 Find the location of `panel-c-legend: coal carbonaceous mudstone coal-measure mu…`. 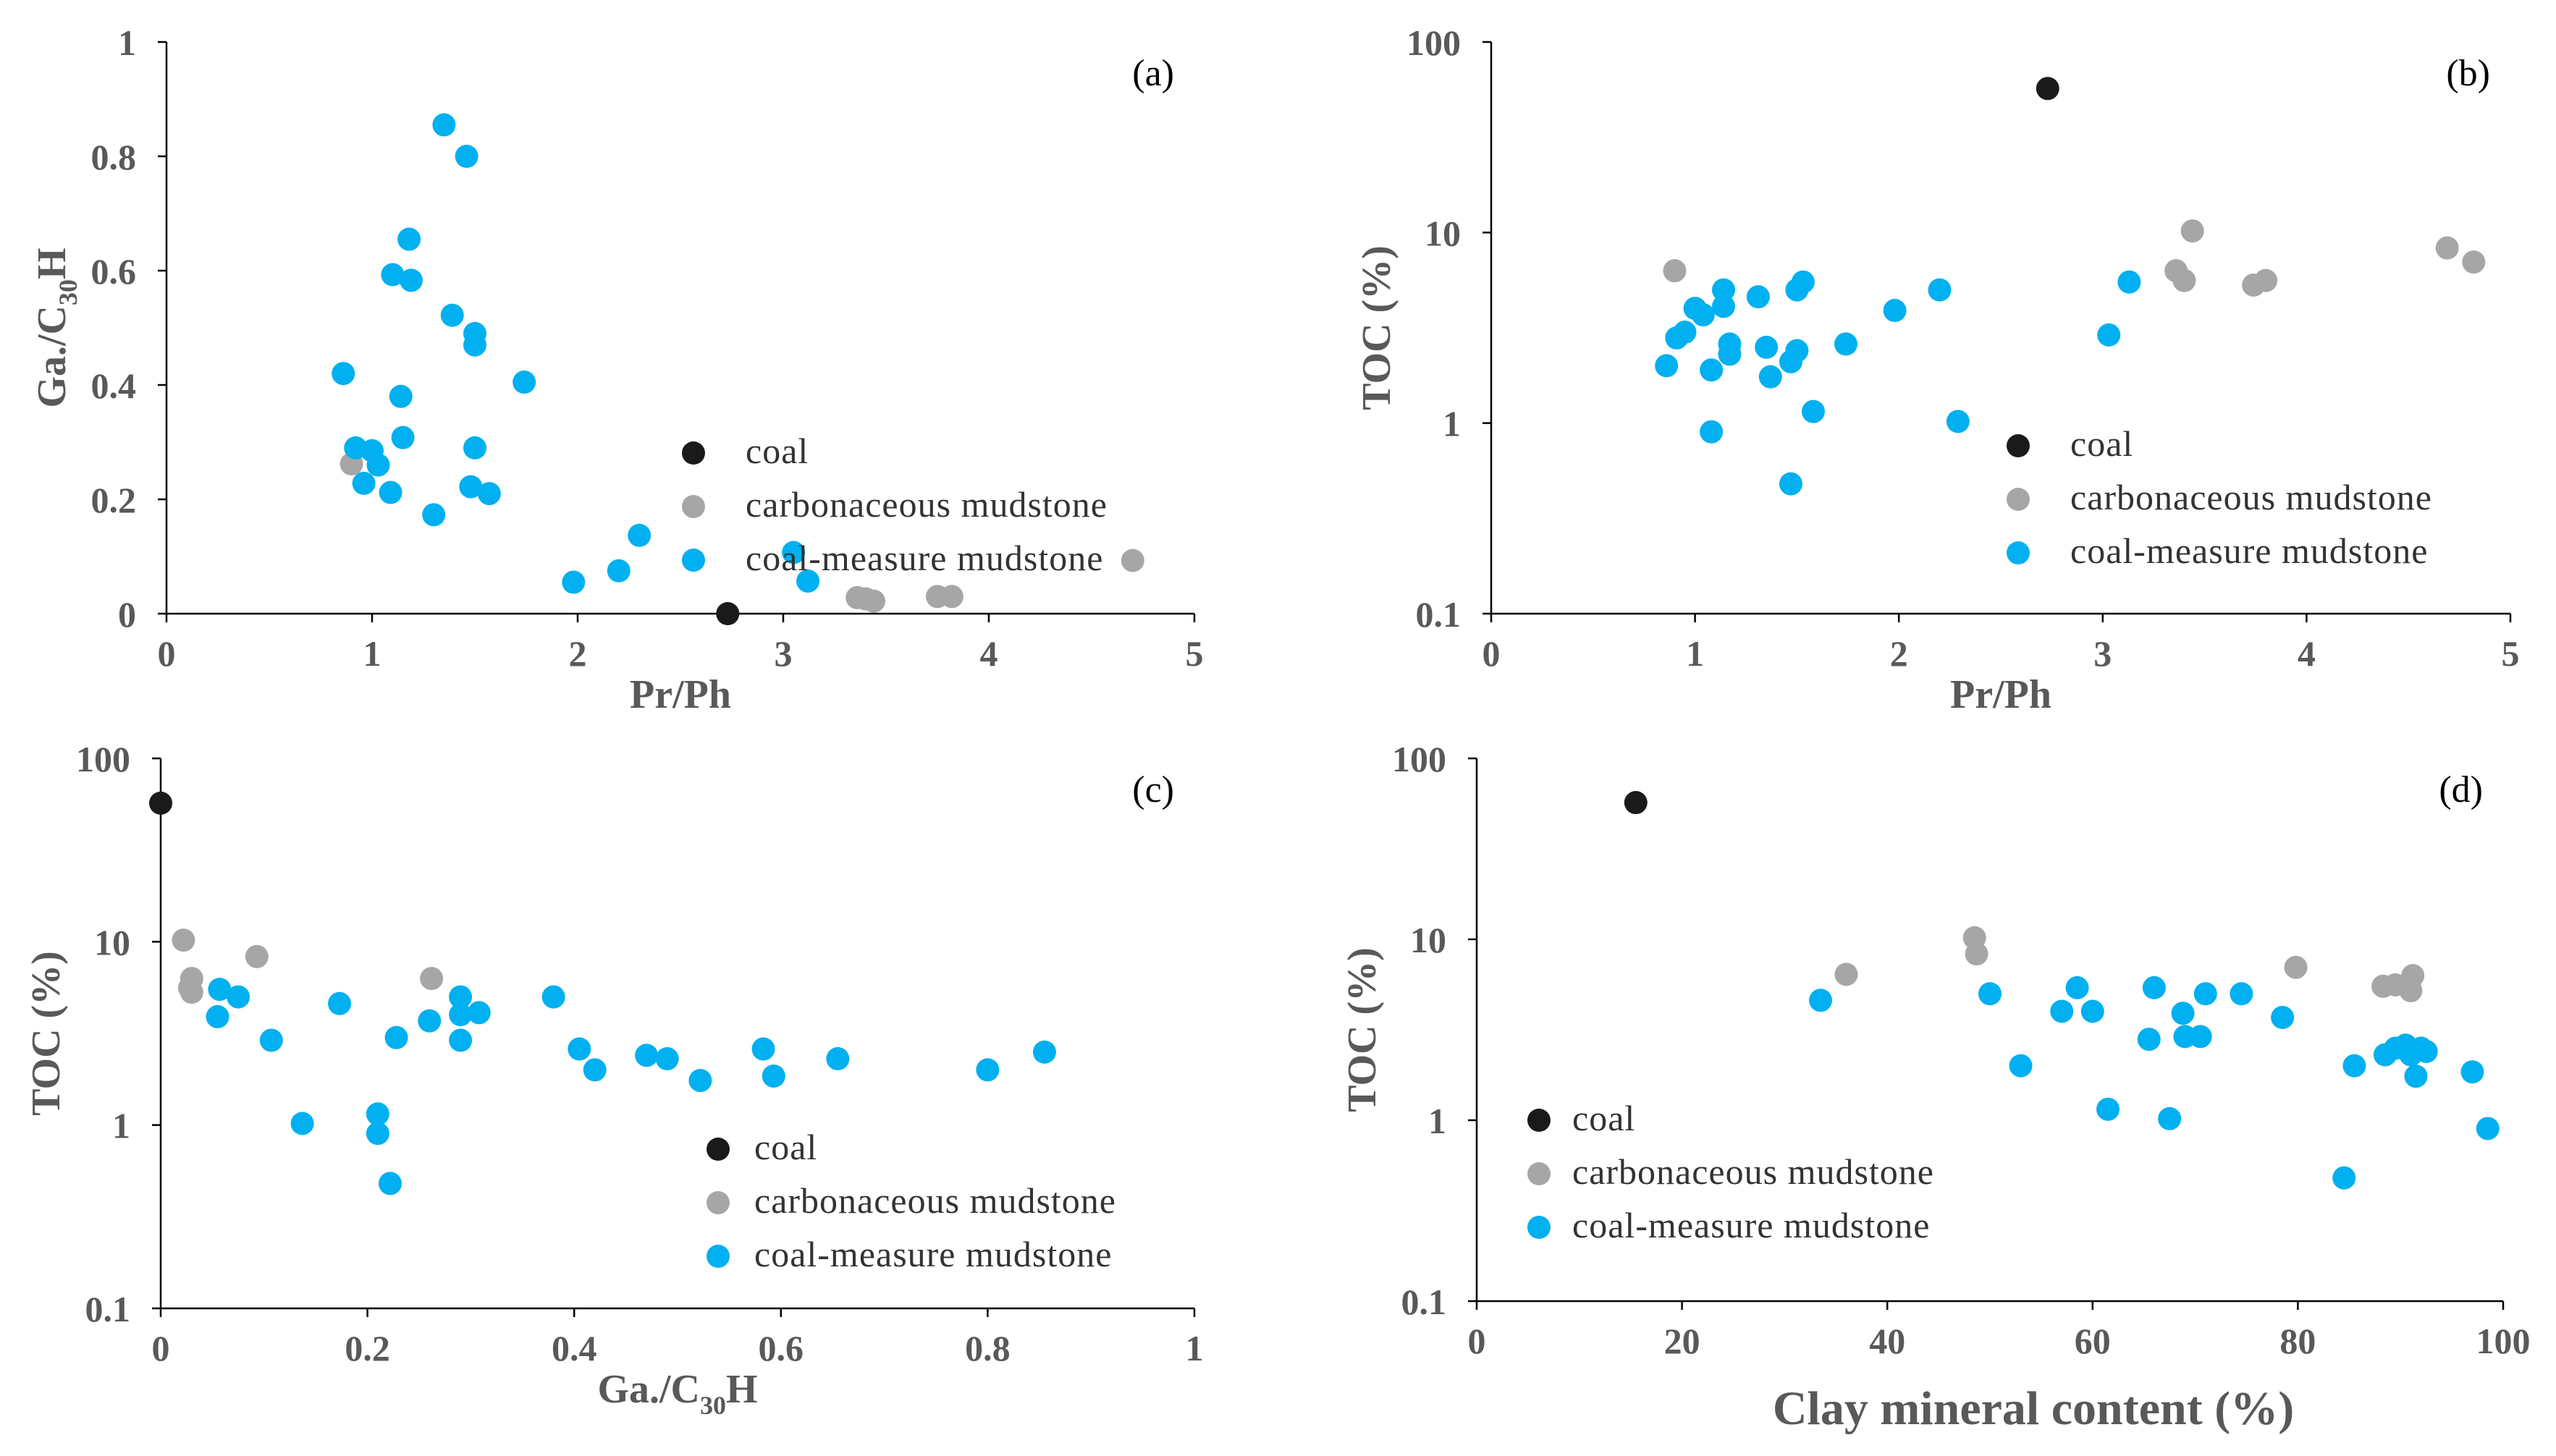

panel-c-legend: coal carbonaceous mudstone coal-measure mu… is located at coordinates (911, 1200).